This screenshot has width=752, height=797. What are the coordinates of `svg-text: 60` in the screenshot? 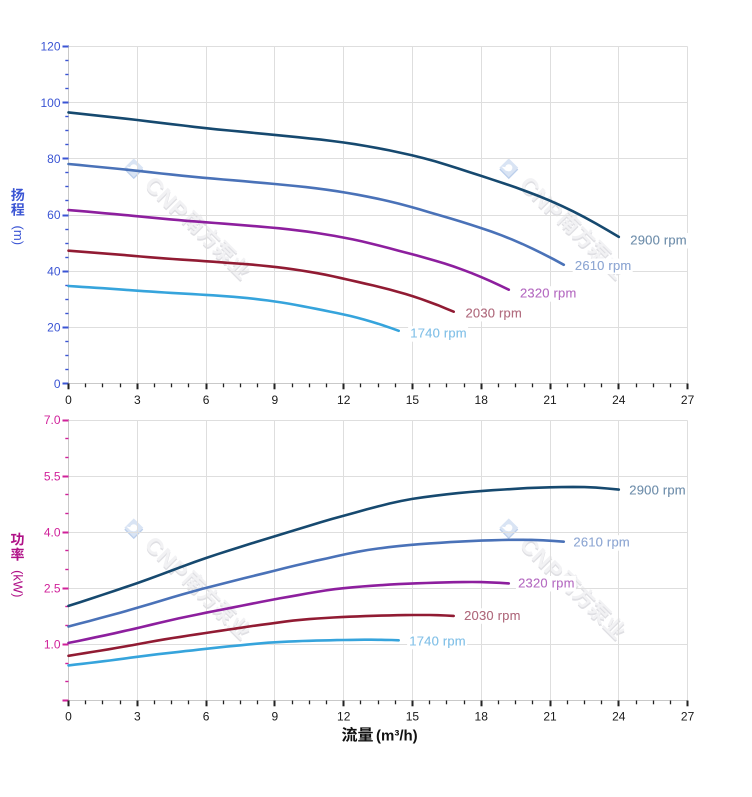 It's located at (54, 215).